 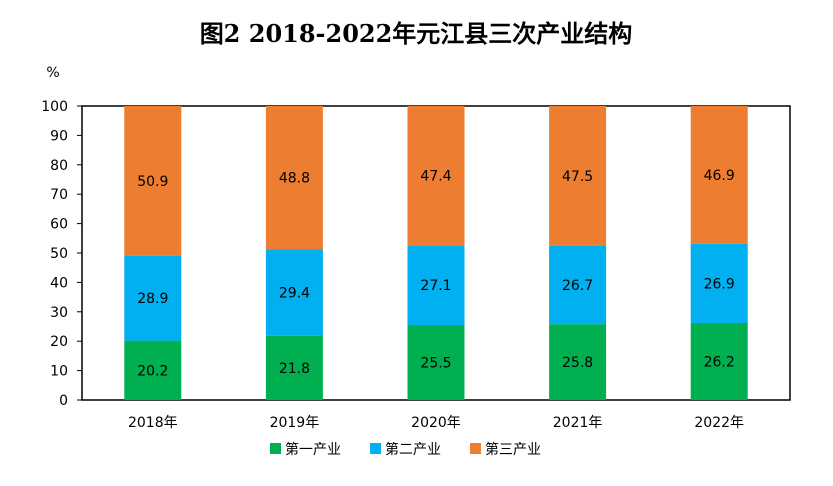 I want to click on data-label: 21.8, so click(x=294, y=369).